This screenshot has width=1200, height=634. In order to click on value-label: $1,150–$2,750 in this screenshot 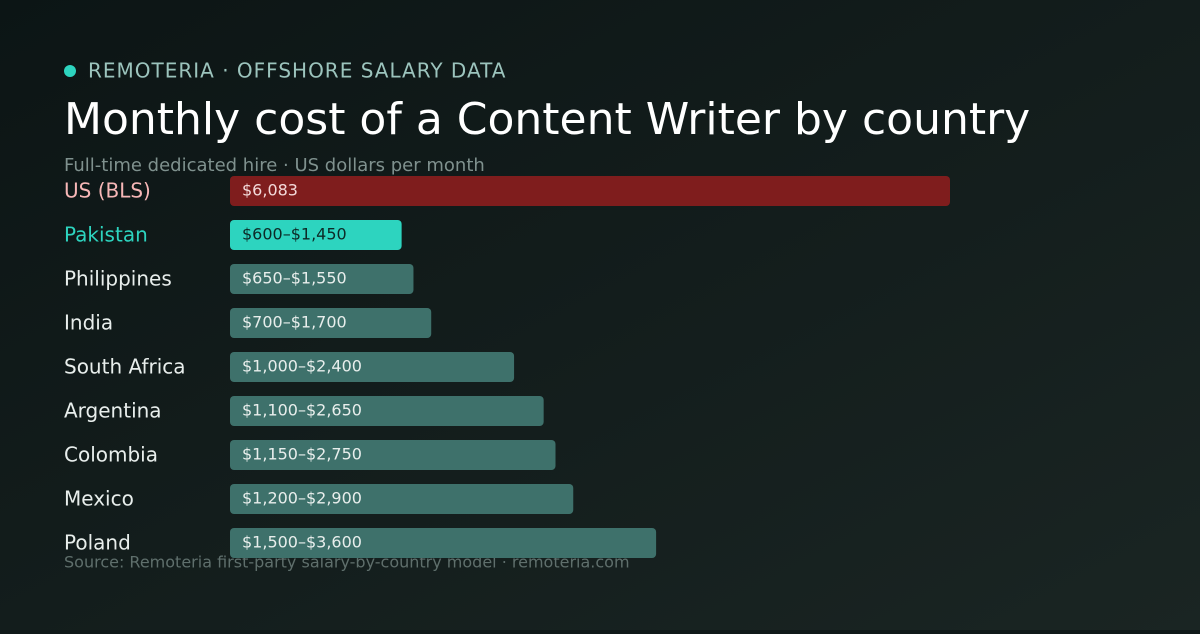, I will do `click(302, 454)`.